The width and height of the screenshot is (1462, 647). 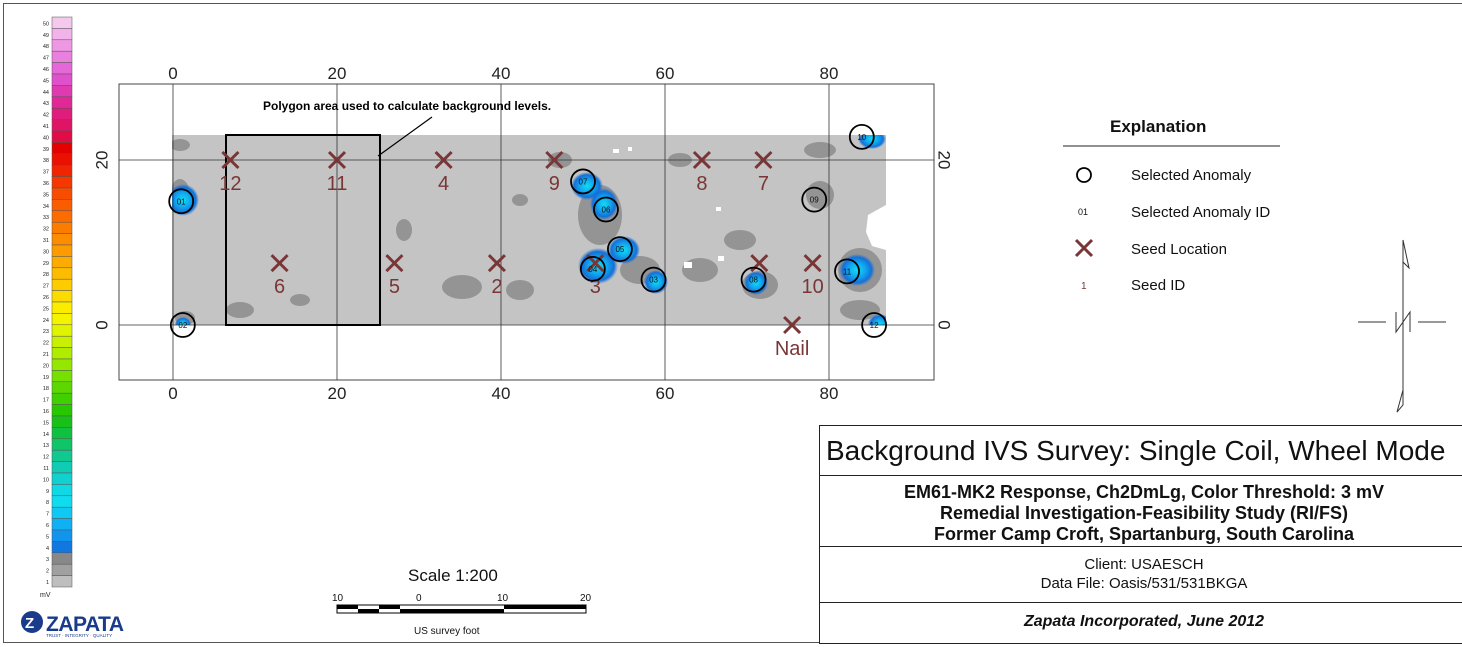 What do you see at coordinates (337, 393) in the screenshot?
I see `x-tick-label-bottom: 20` at bounding box center [337, 393].